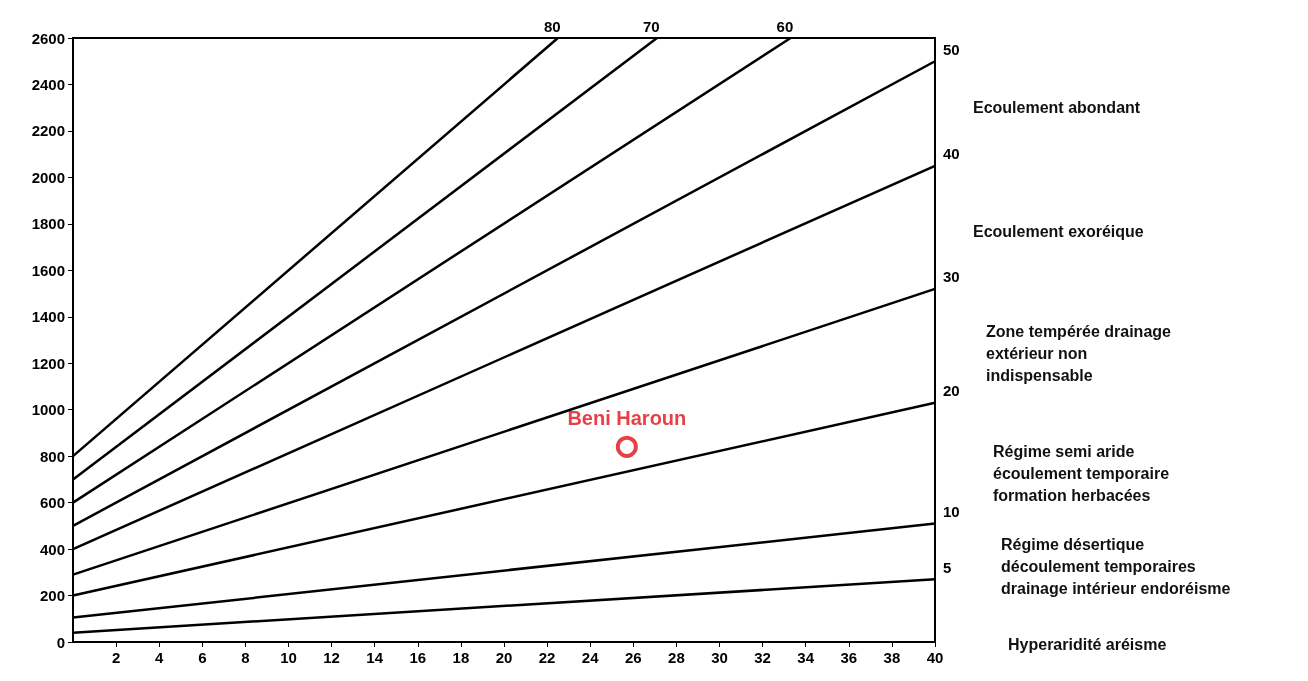 This screenshot has height=681, width=1308. Describe the element at coordinates (1079, 353) in the screenshot. I see `text: Zone tempérée drainage extérieur non indispensable` at that location.